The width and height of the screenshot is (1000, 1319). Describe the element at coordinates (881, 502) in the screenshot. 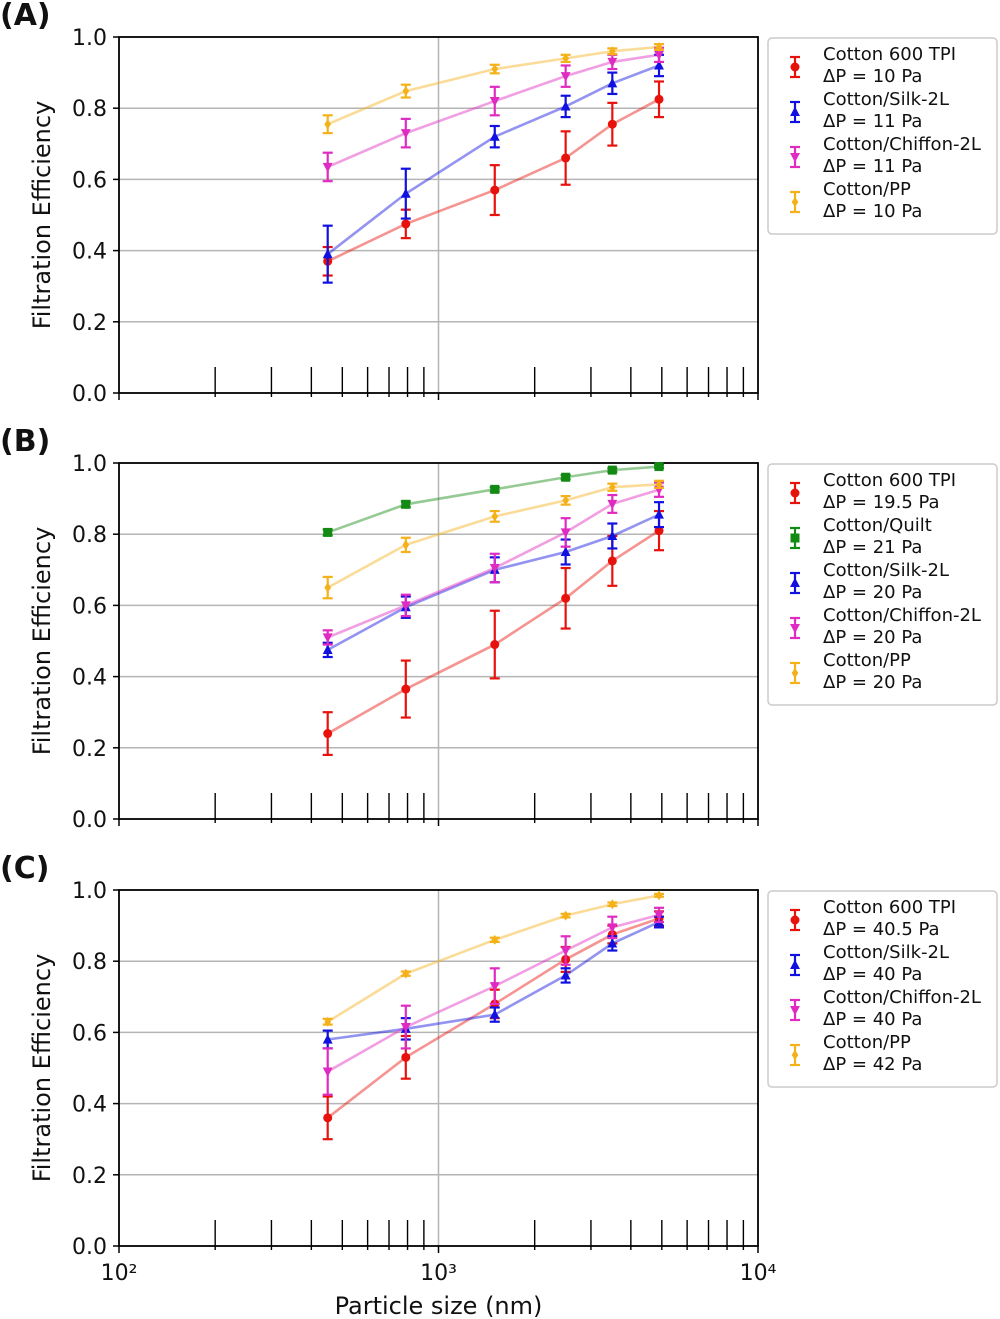

I see `legend-pressure: ΔP = 19.5 Pa` at that location.